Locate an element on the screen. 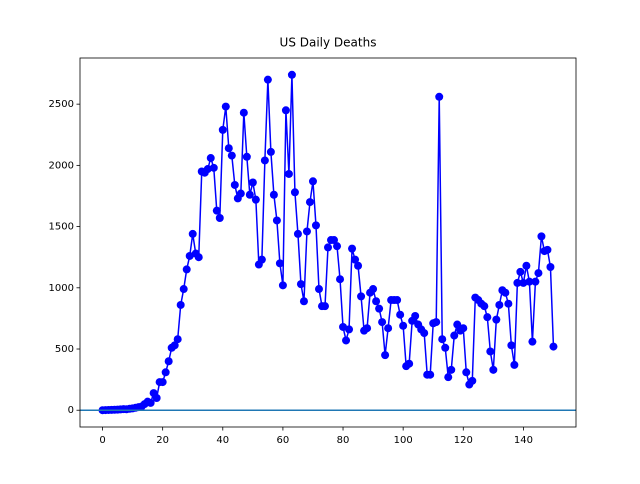  y-tick-label: 500 is located at coordinates (64, 349).